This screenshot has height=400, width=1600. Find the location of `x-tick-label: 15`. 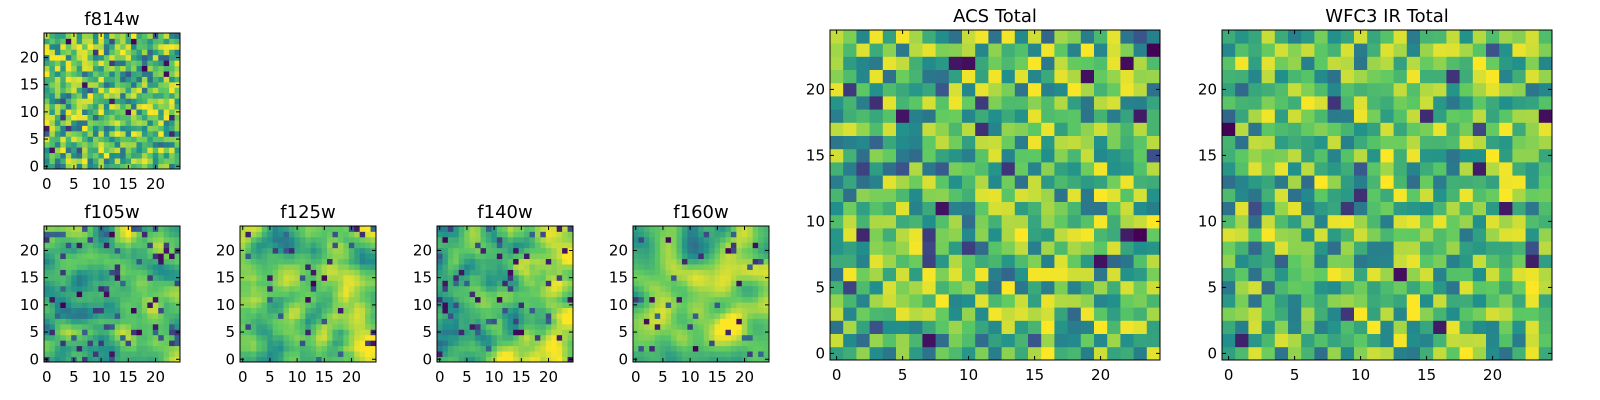

x-tick-label: 15 is located at coordinates (717, 377).